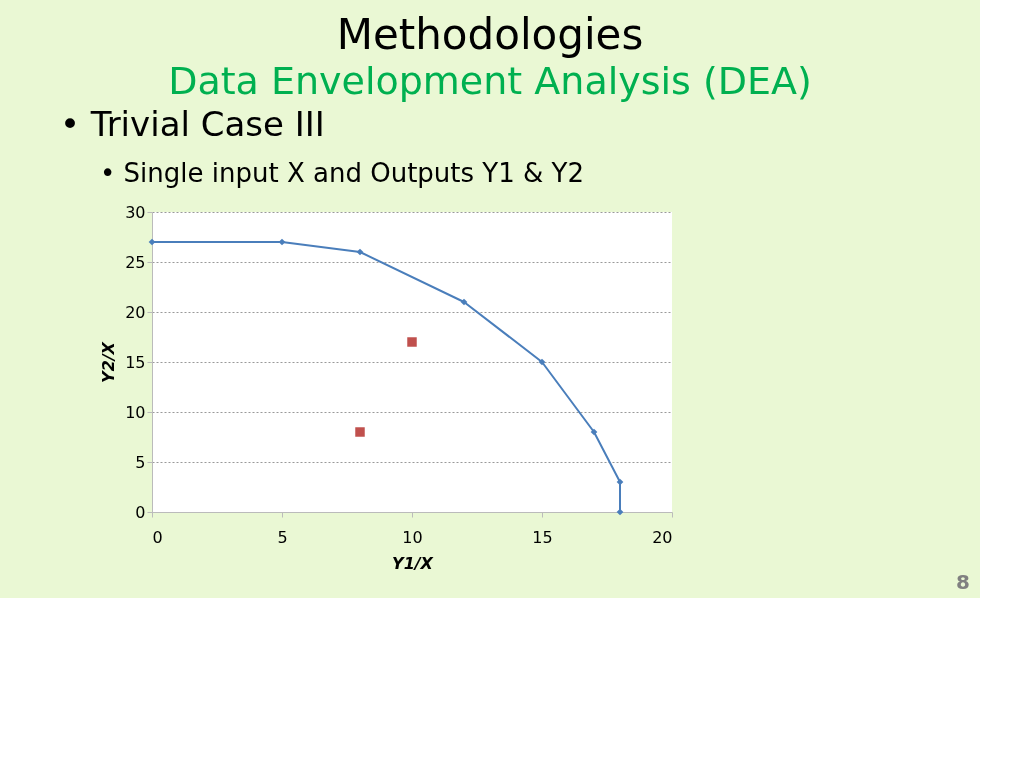 The width and height of the screenshot is (1024, 768). Describe the element at coordinates (135, 212) in the screenshot. I see `y-tick-label: 30` at that location.